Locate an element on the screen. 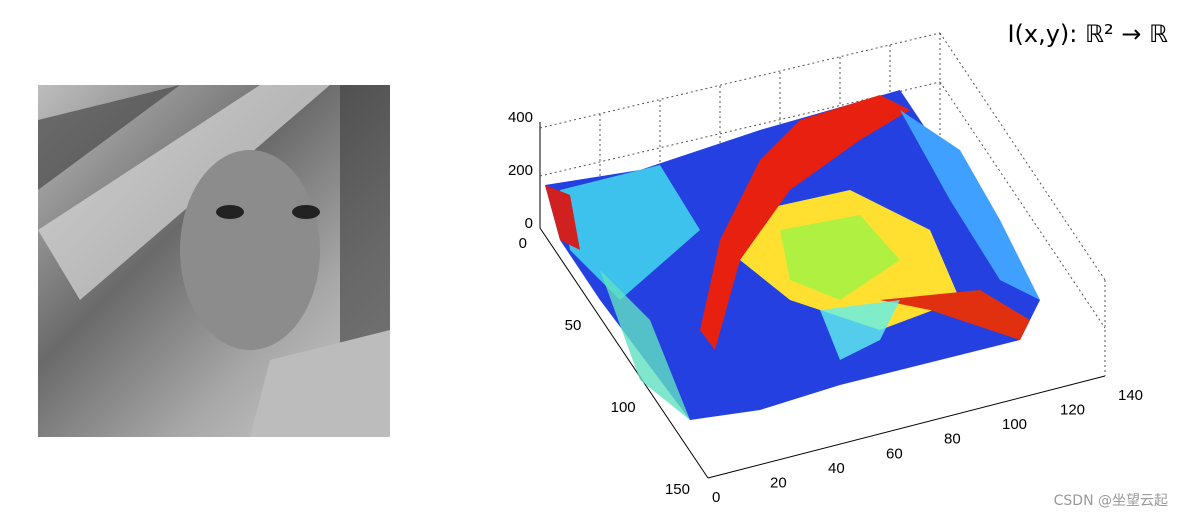 This screenshot has height=519, width=1181. x-tick-label: 20 is located at coordinates (778, 482).